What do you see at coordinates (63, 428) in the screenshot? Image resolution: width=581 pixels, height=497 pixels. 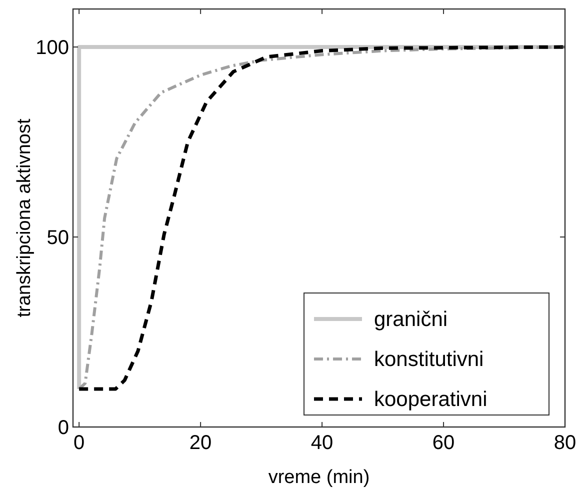 I see `y-tick-label: 0` at bounding box center [63, 428].